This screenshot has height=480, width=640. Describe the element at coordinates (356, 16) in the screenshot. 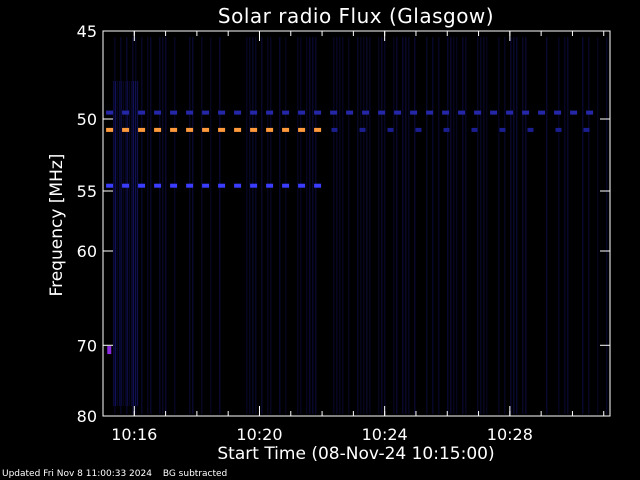

I see `chart-title: Solar radio Flux (Glasgow)` at that location.